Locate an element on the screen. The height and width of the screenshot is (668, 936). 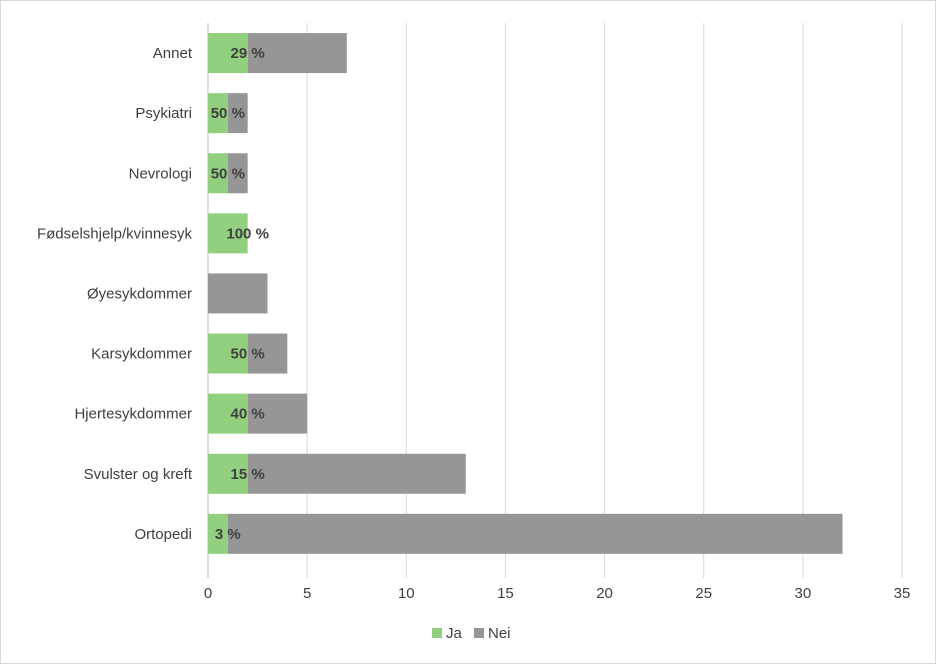
data-labels: 29 % 50 % 50 % 100 % 50 % 40 % 15 % 3 % is located at coordinates (240, 294).